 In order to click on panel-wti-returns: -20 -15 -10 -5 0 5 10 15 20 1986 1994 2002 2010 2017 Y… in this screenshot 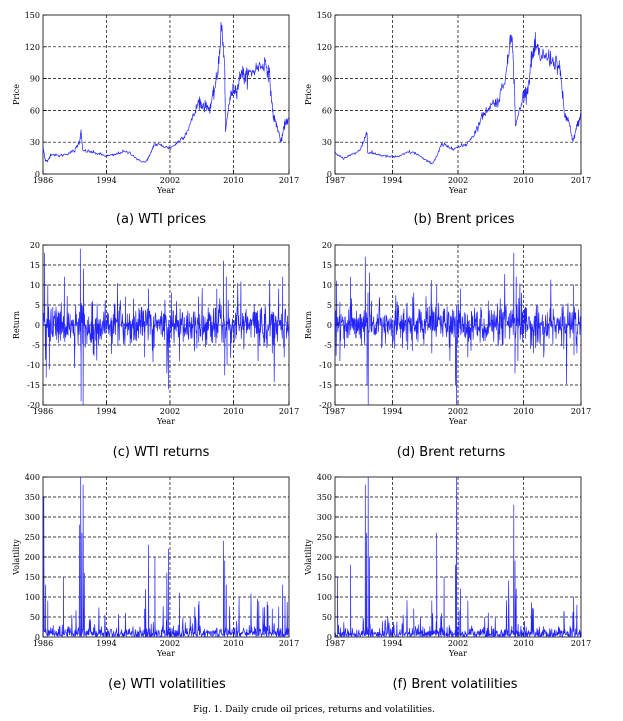, I will do `click(155, 333)`.